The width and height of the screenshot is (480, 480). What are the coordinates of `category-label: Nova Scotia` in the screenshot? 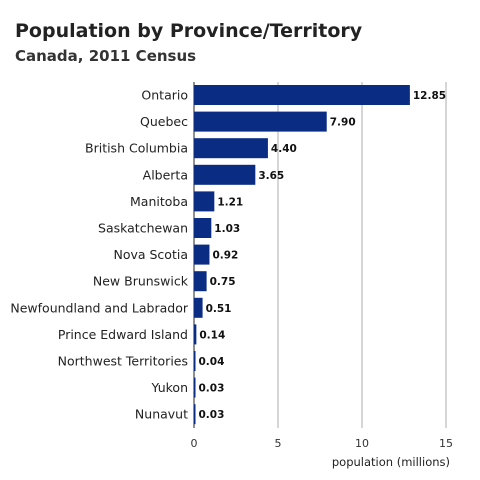 It's located at (150, 254).